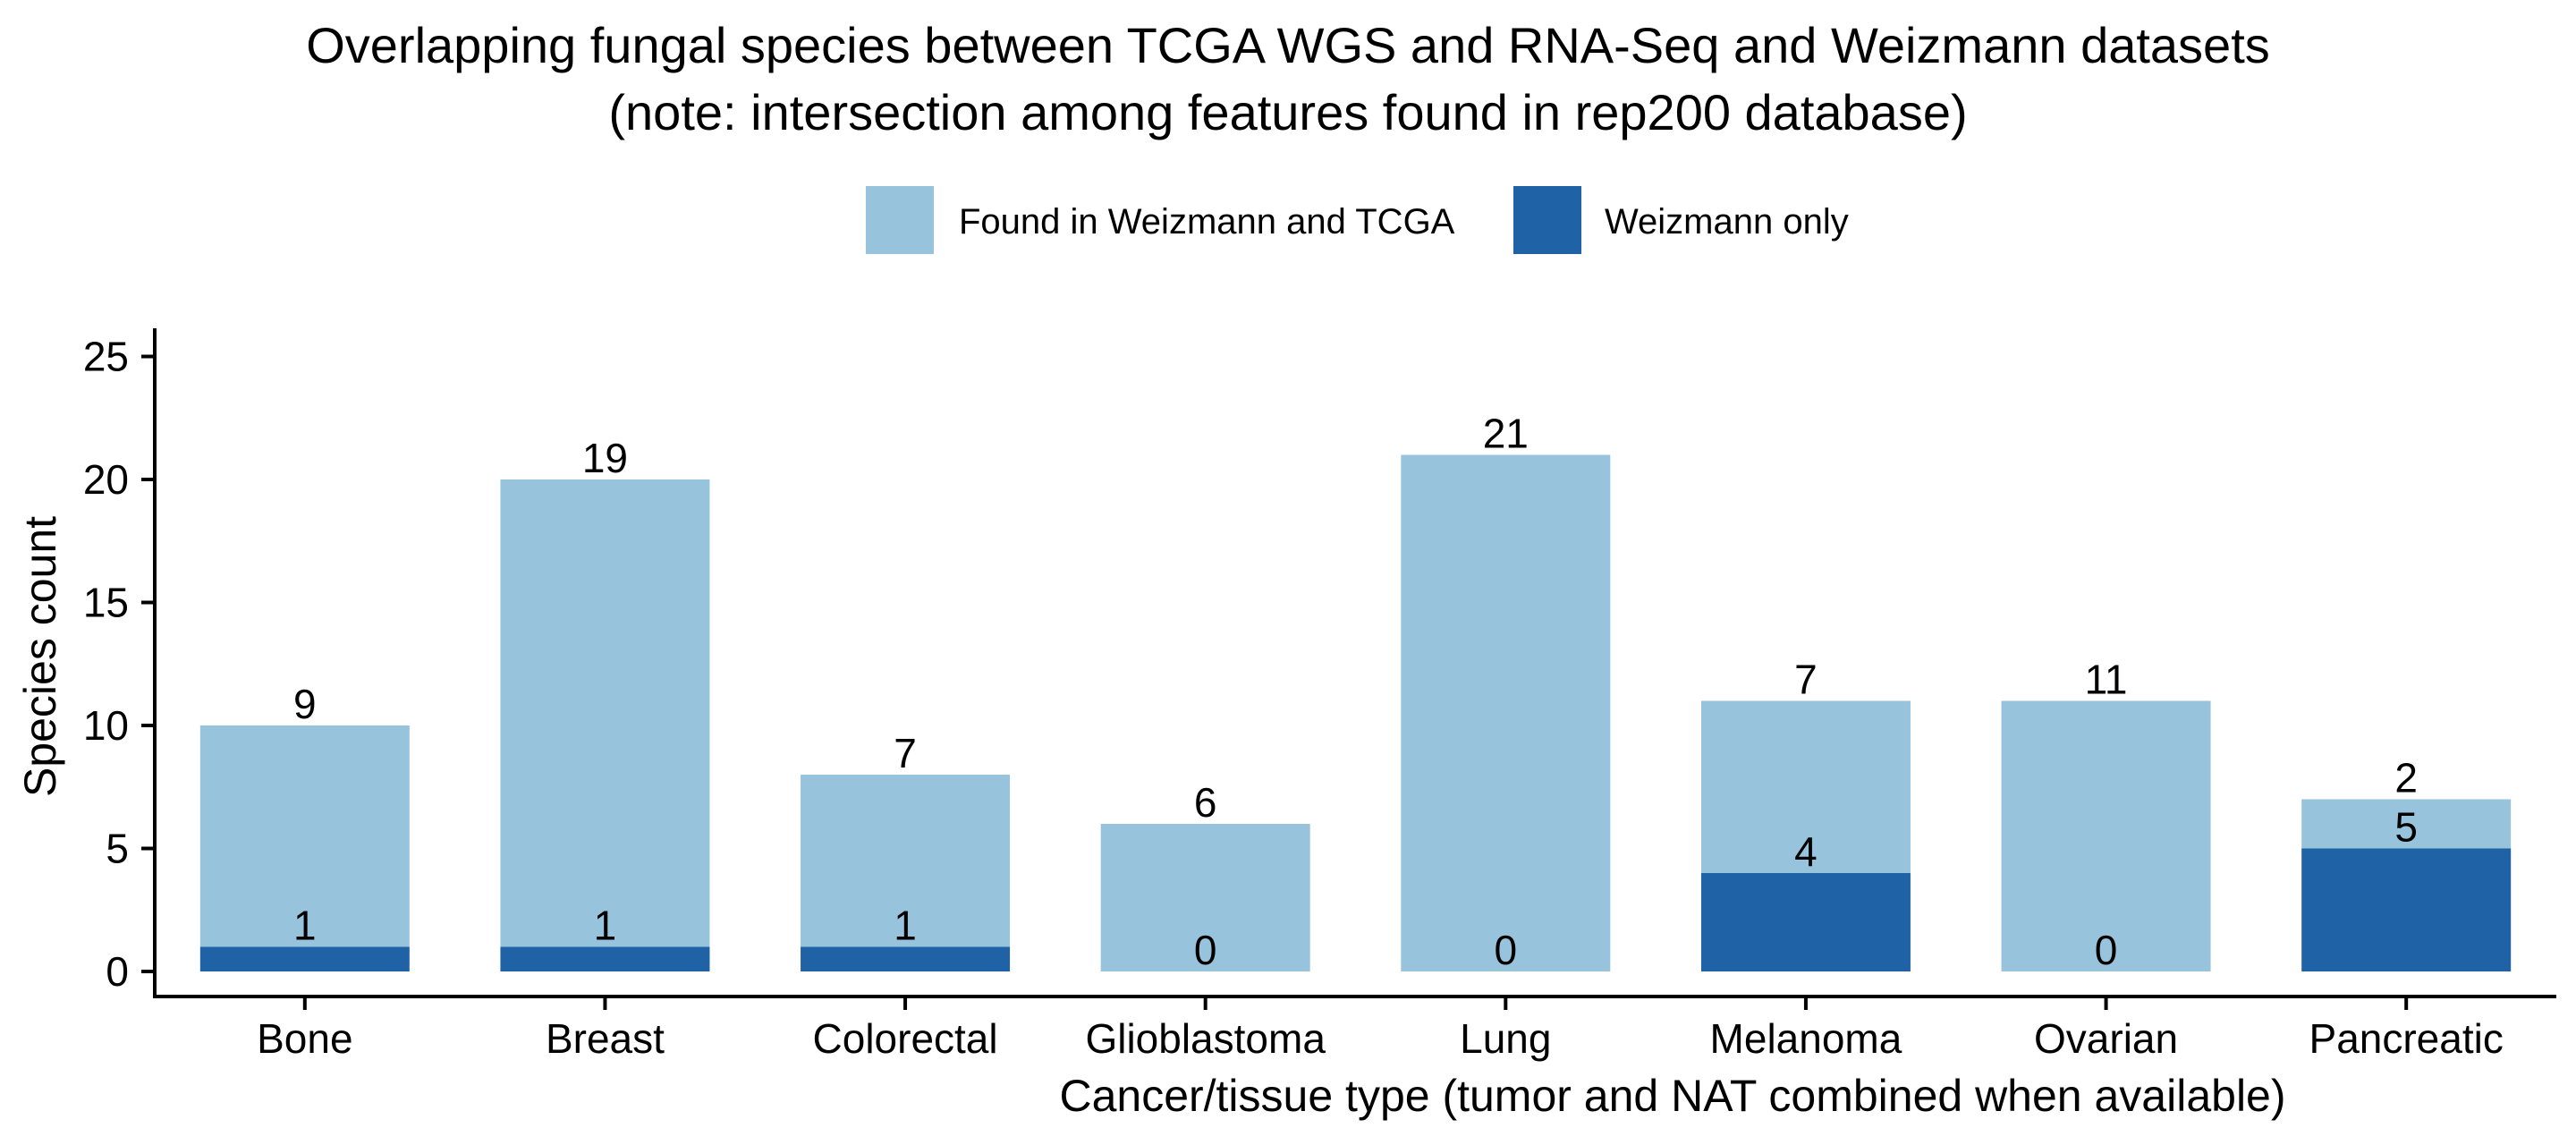 Image resolution: width=2576 pixels, height=1145 pixels. What do you see at coordinates (40, 656) in the screenshot?
I see `y-axis-title: Species count` at bounding box center [40, 656].